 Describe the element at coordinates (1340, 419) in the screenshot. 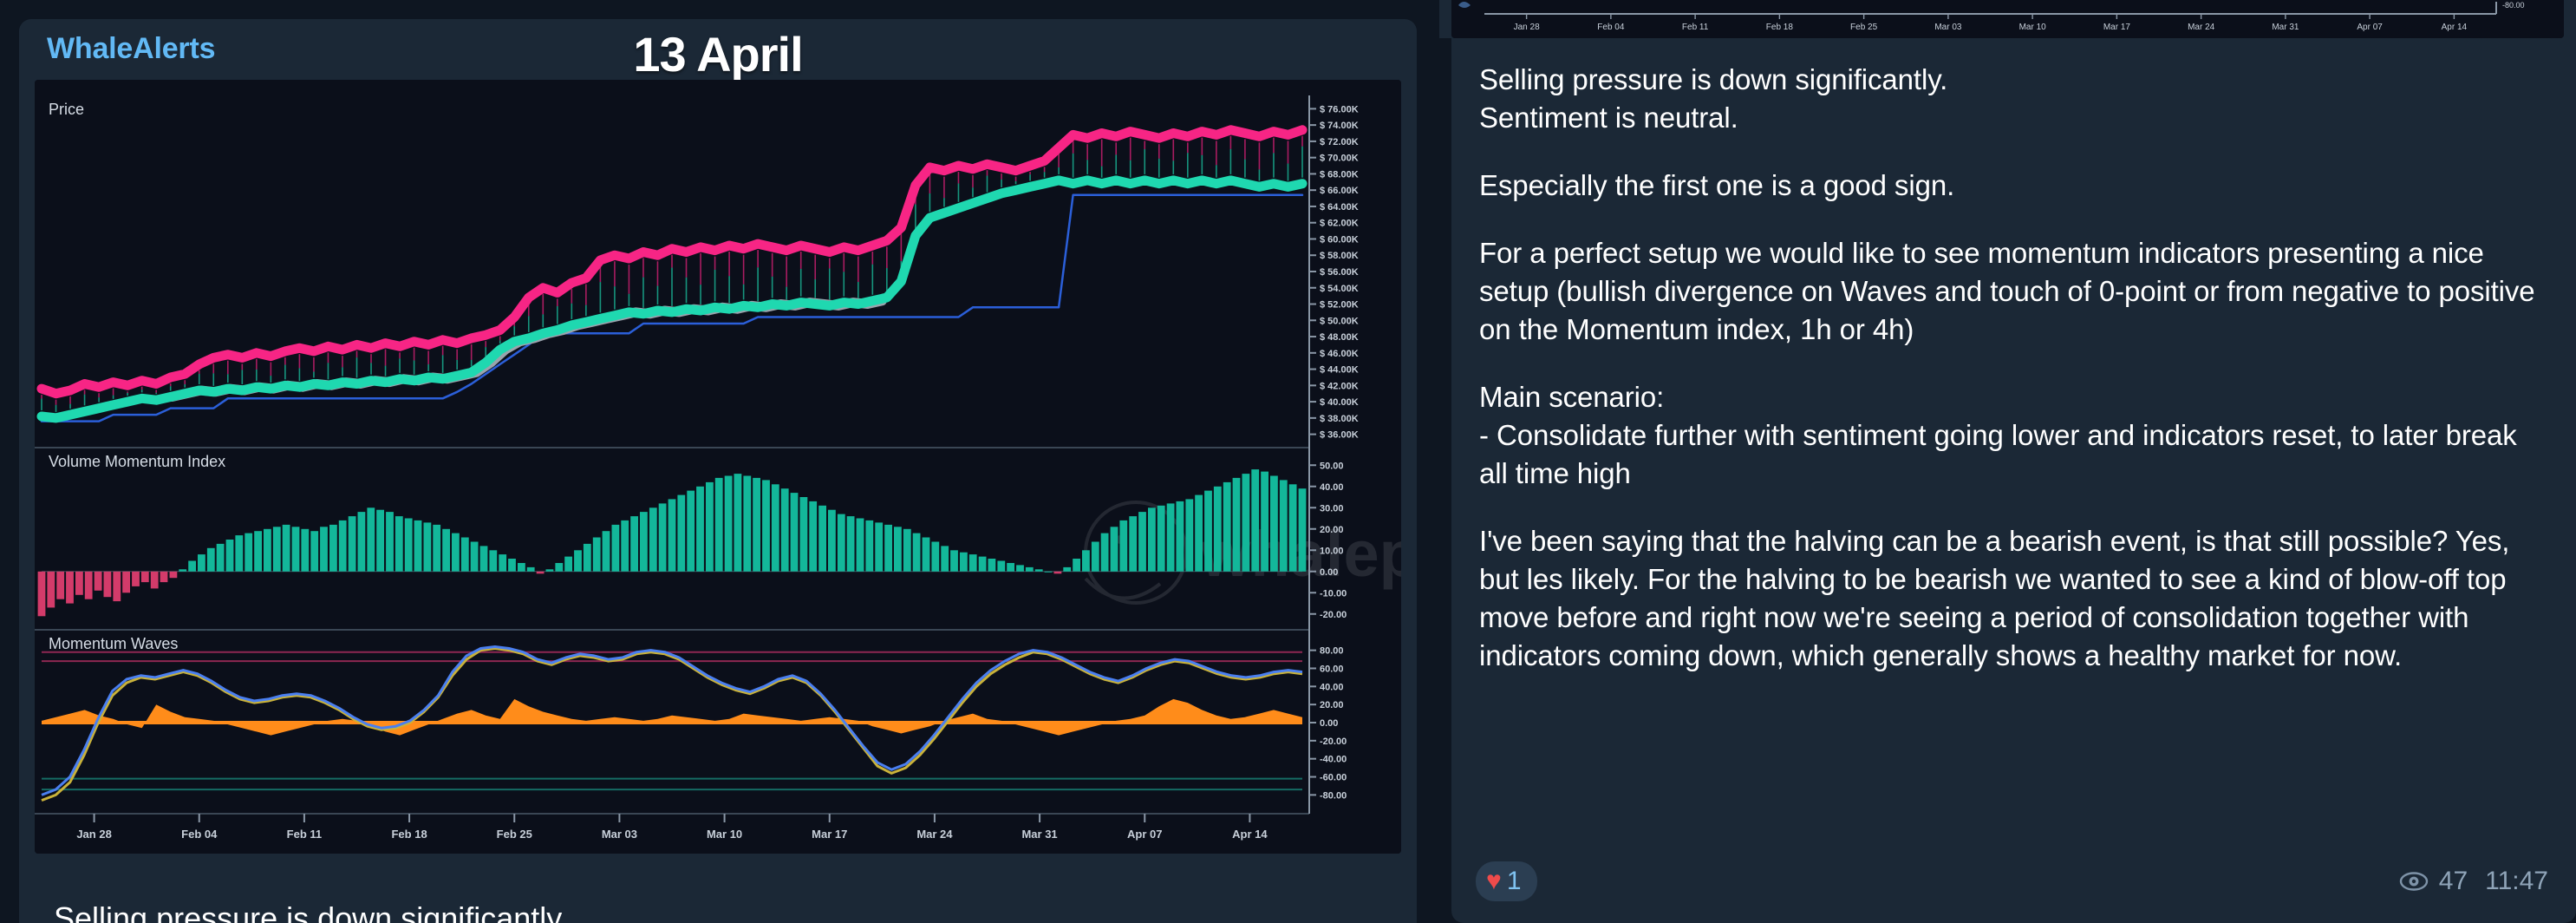

I see `svg-text: $ 38.00K` at that location.